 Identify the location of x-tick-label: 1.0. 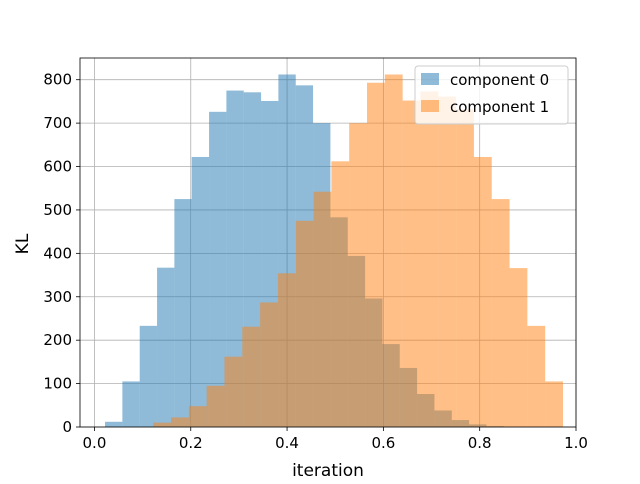
(576, 443).